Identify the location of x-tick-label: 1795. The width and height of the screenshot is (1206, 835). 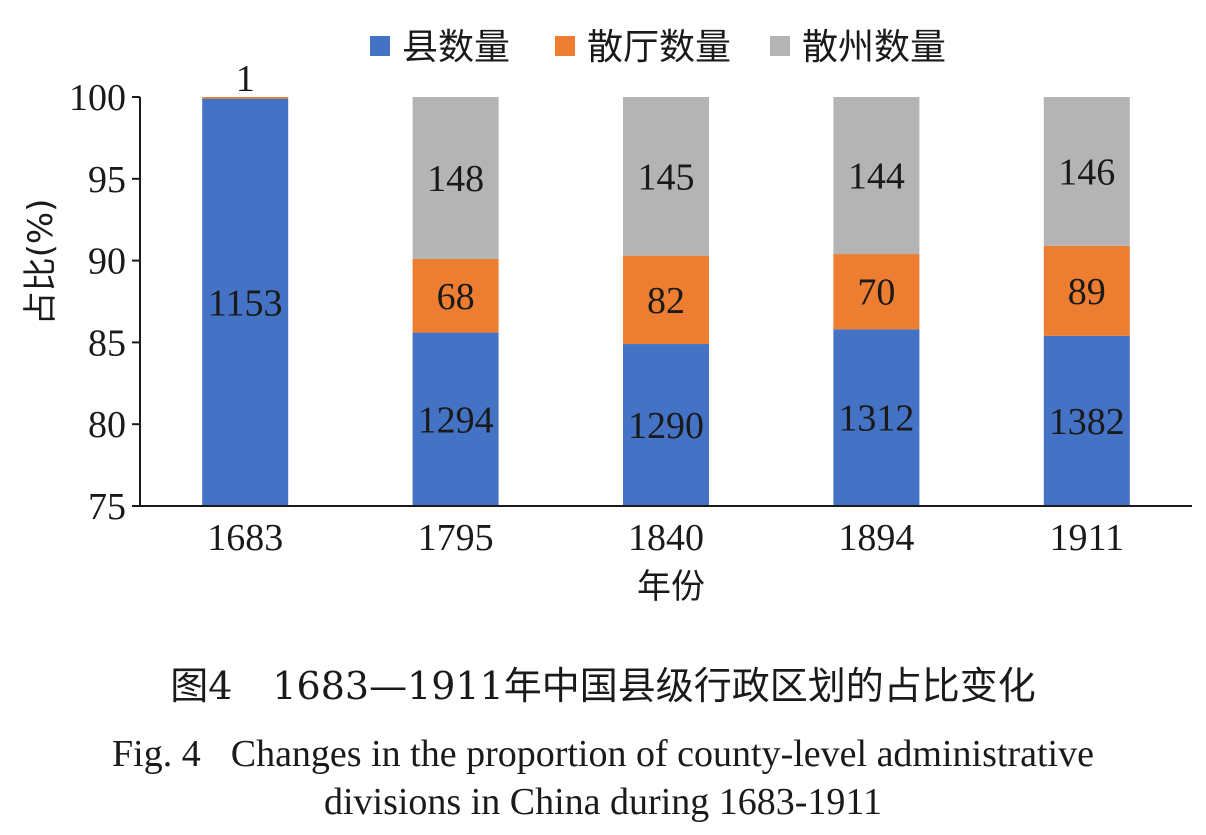
(456, 538).